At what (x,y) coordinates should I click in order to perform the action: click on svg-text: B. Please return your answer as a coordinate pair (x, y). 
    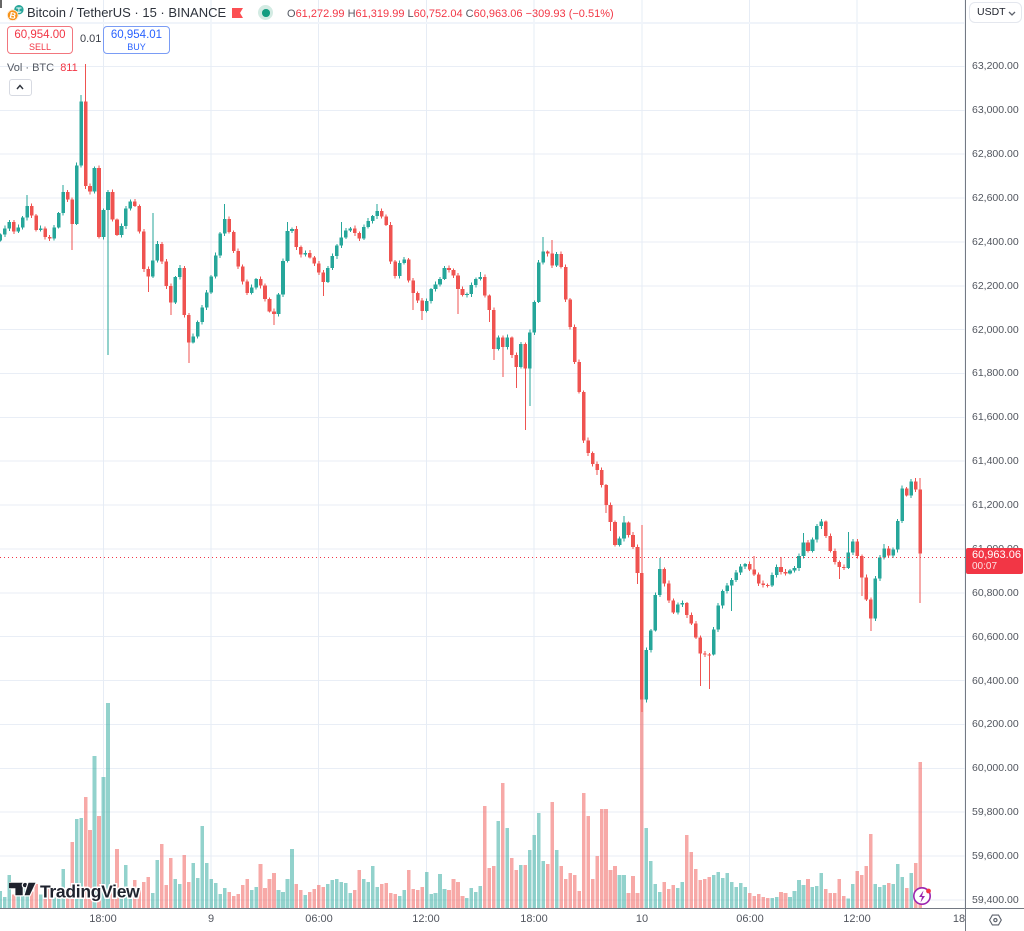
    Looking at the image, I should click on (13, 15).